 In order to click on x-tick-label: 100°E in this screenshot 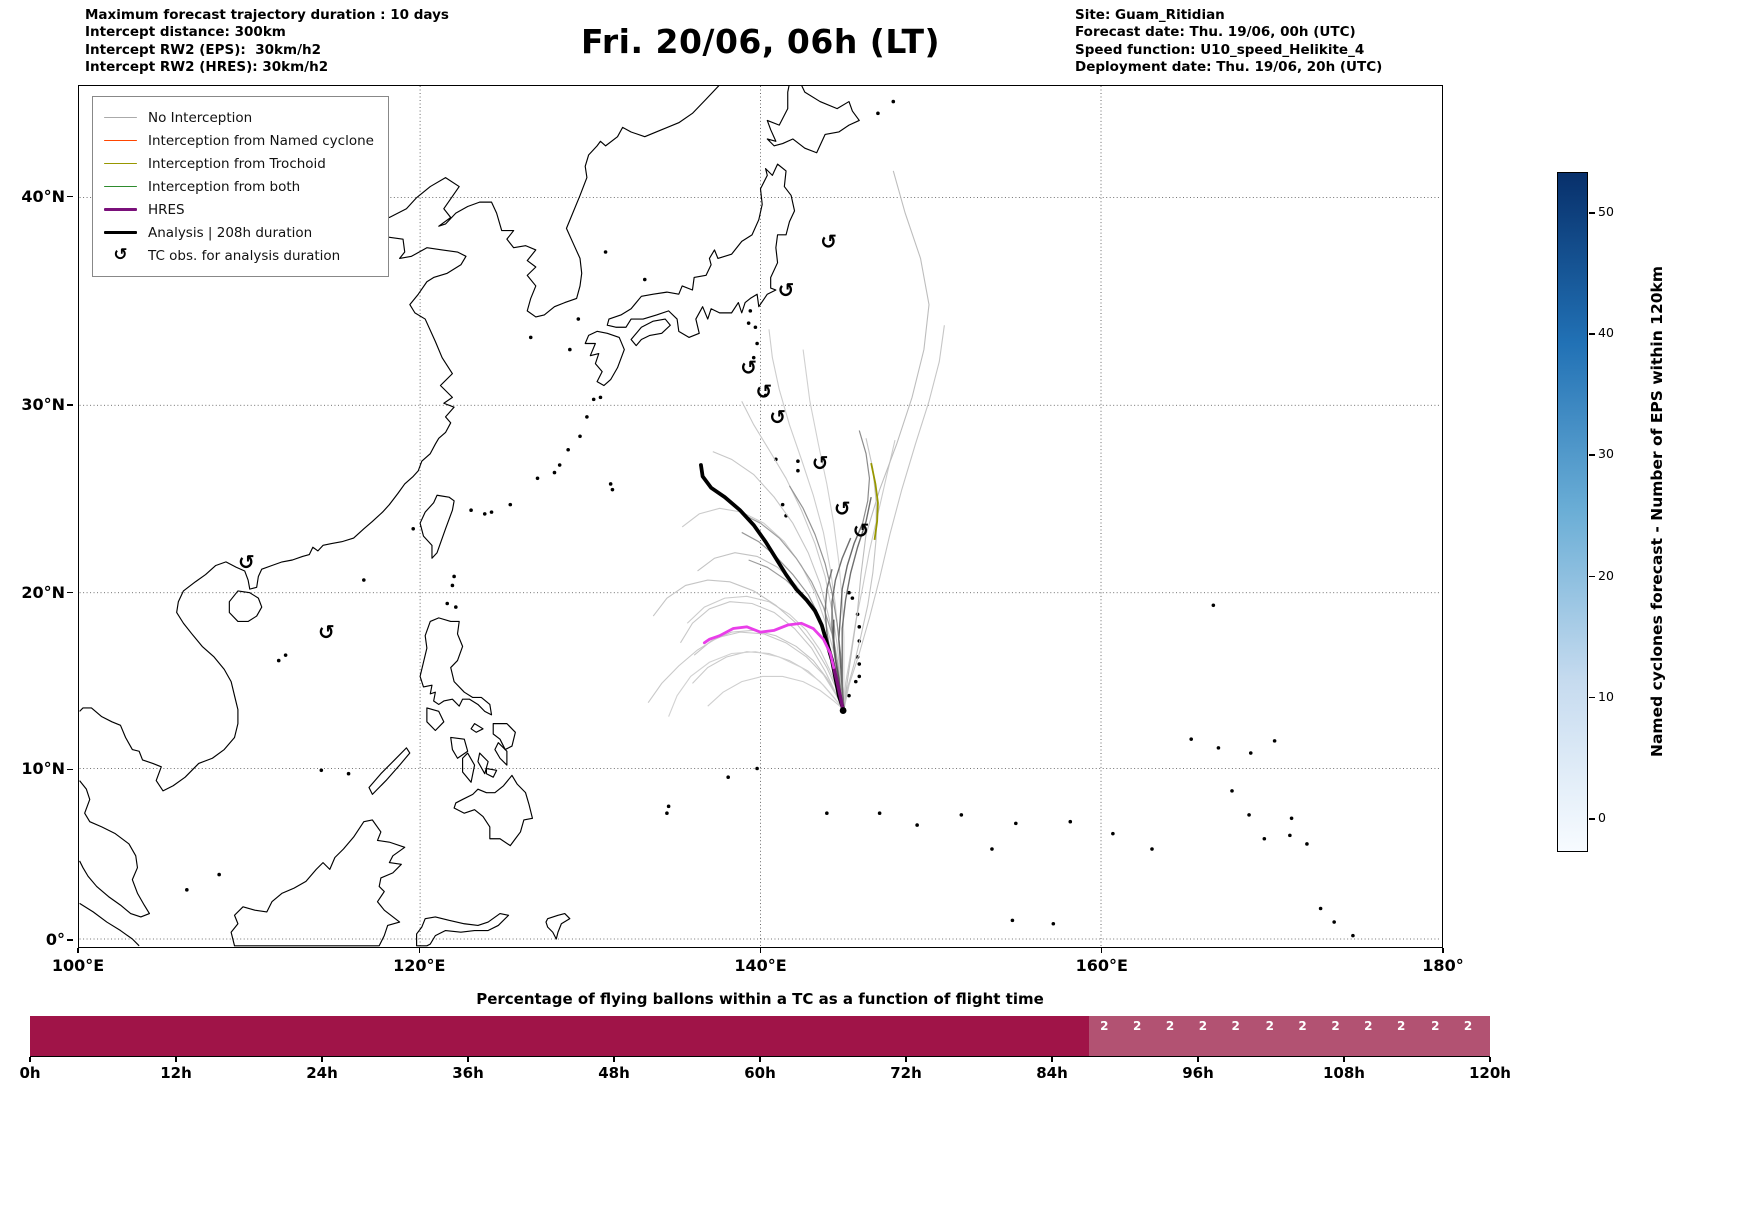, I will do `click(78, 965)`.